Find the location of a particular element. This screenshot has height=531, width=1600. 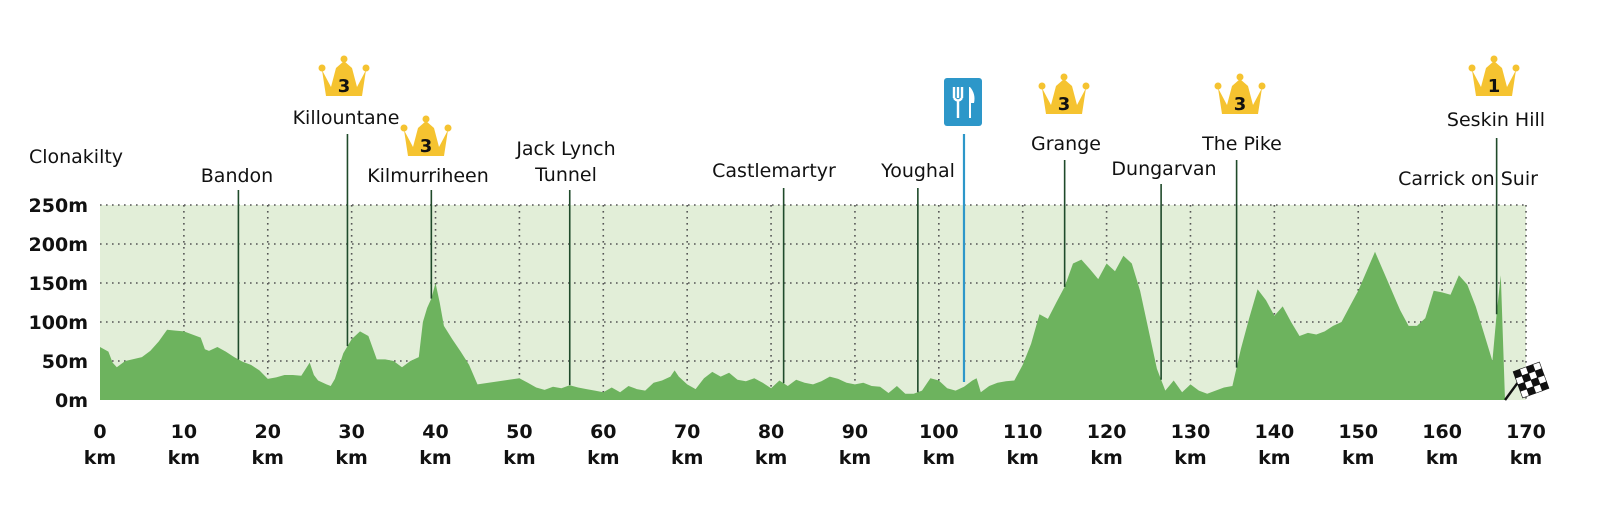

x-tick-label: 120 is located at coordinates (1107, 432).